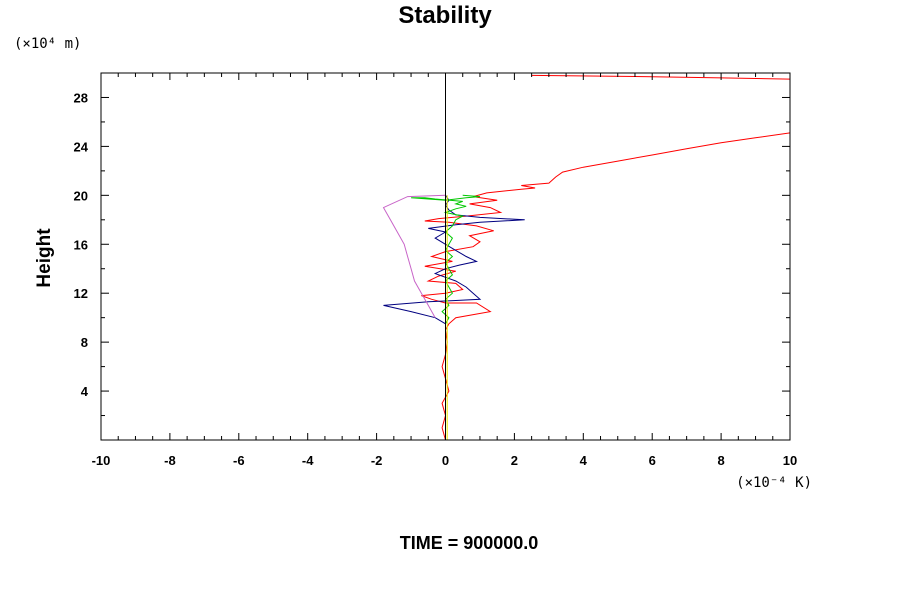 The image size is (900, 600). I want to click on y-tick-label: 28, so click(81, 97).